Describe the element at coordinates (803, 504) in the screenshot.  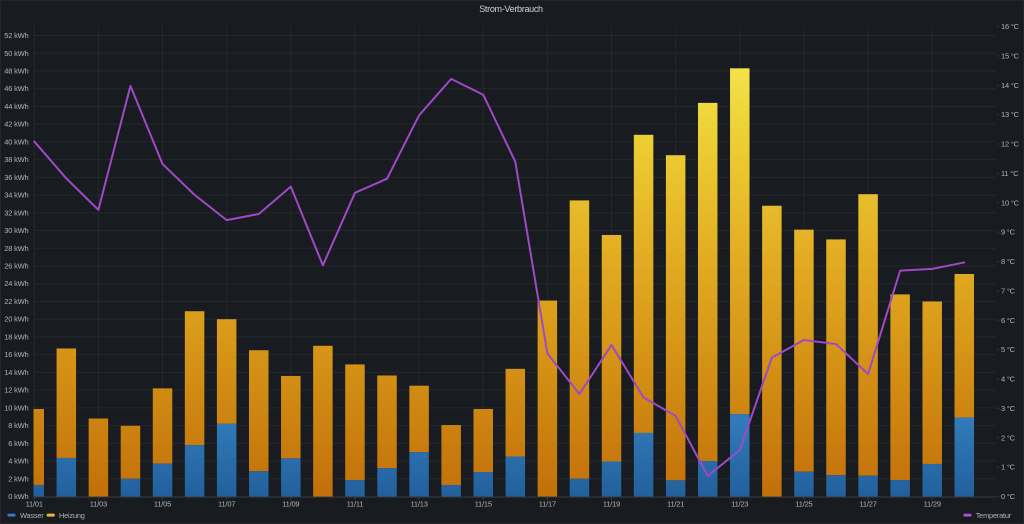
I see `svg-text: 11/25` at that location.